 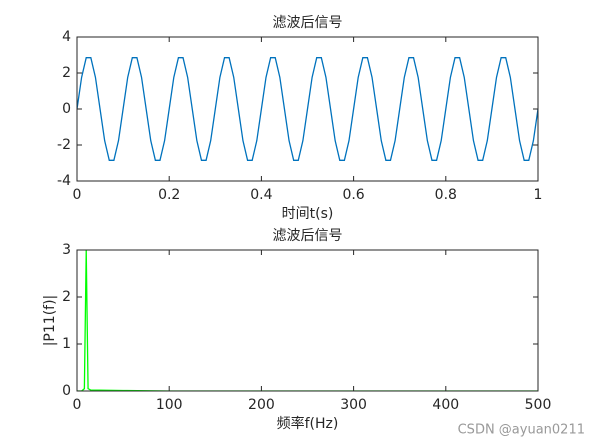 I want to click on watermark: CSDN @ayuan0211, so click(x=521, y=430).